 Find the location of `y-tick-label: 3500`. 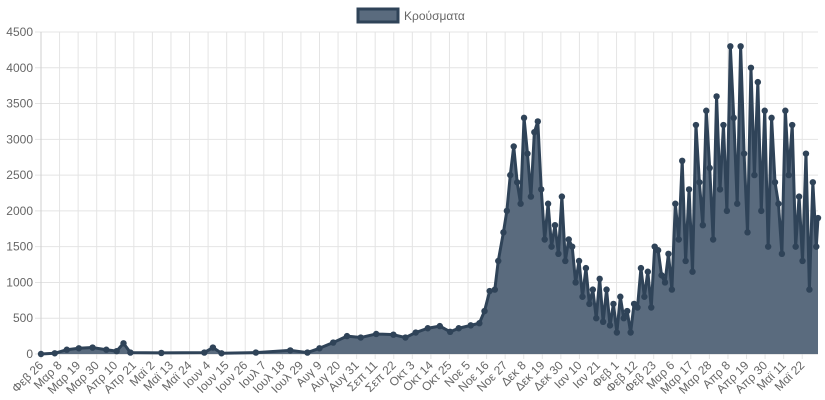

y-tick-label: 3500 is located at coordinates (19, 104).